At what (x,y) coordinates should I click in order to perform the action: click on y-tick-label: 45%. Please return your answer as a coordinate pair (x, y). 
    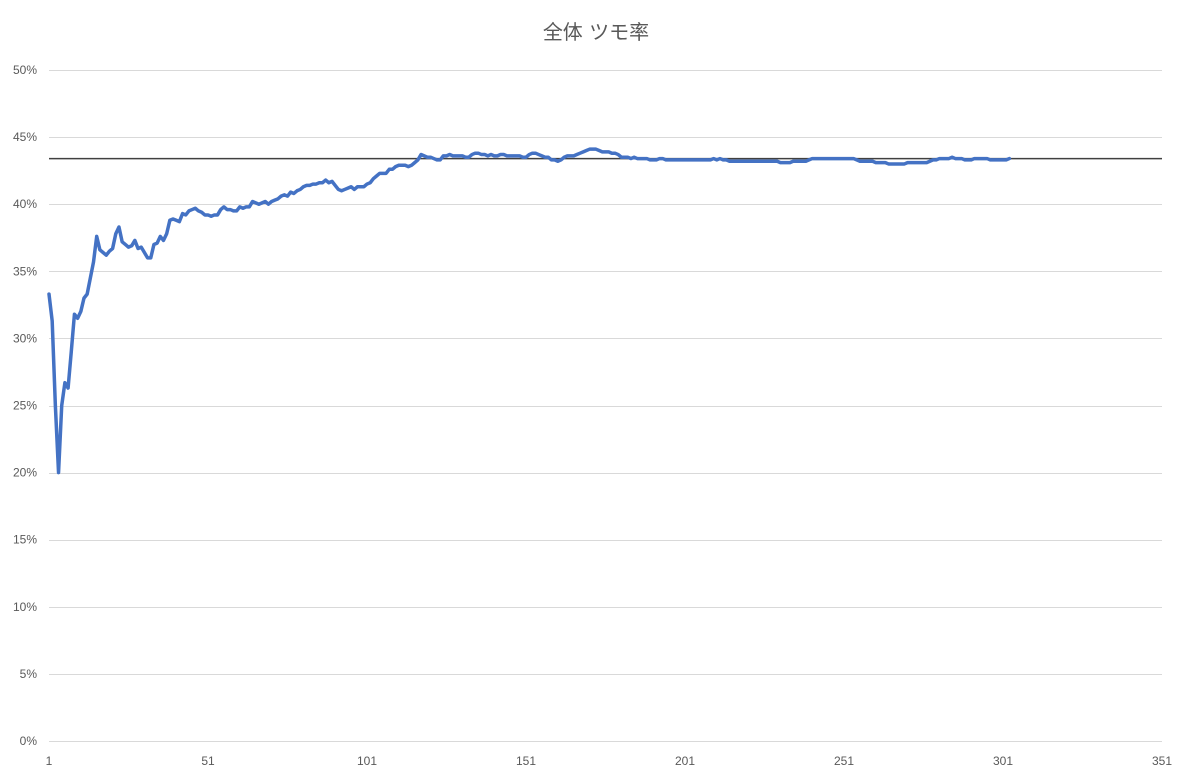
    Looking at the image, I should click on (25, 137).